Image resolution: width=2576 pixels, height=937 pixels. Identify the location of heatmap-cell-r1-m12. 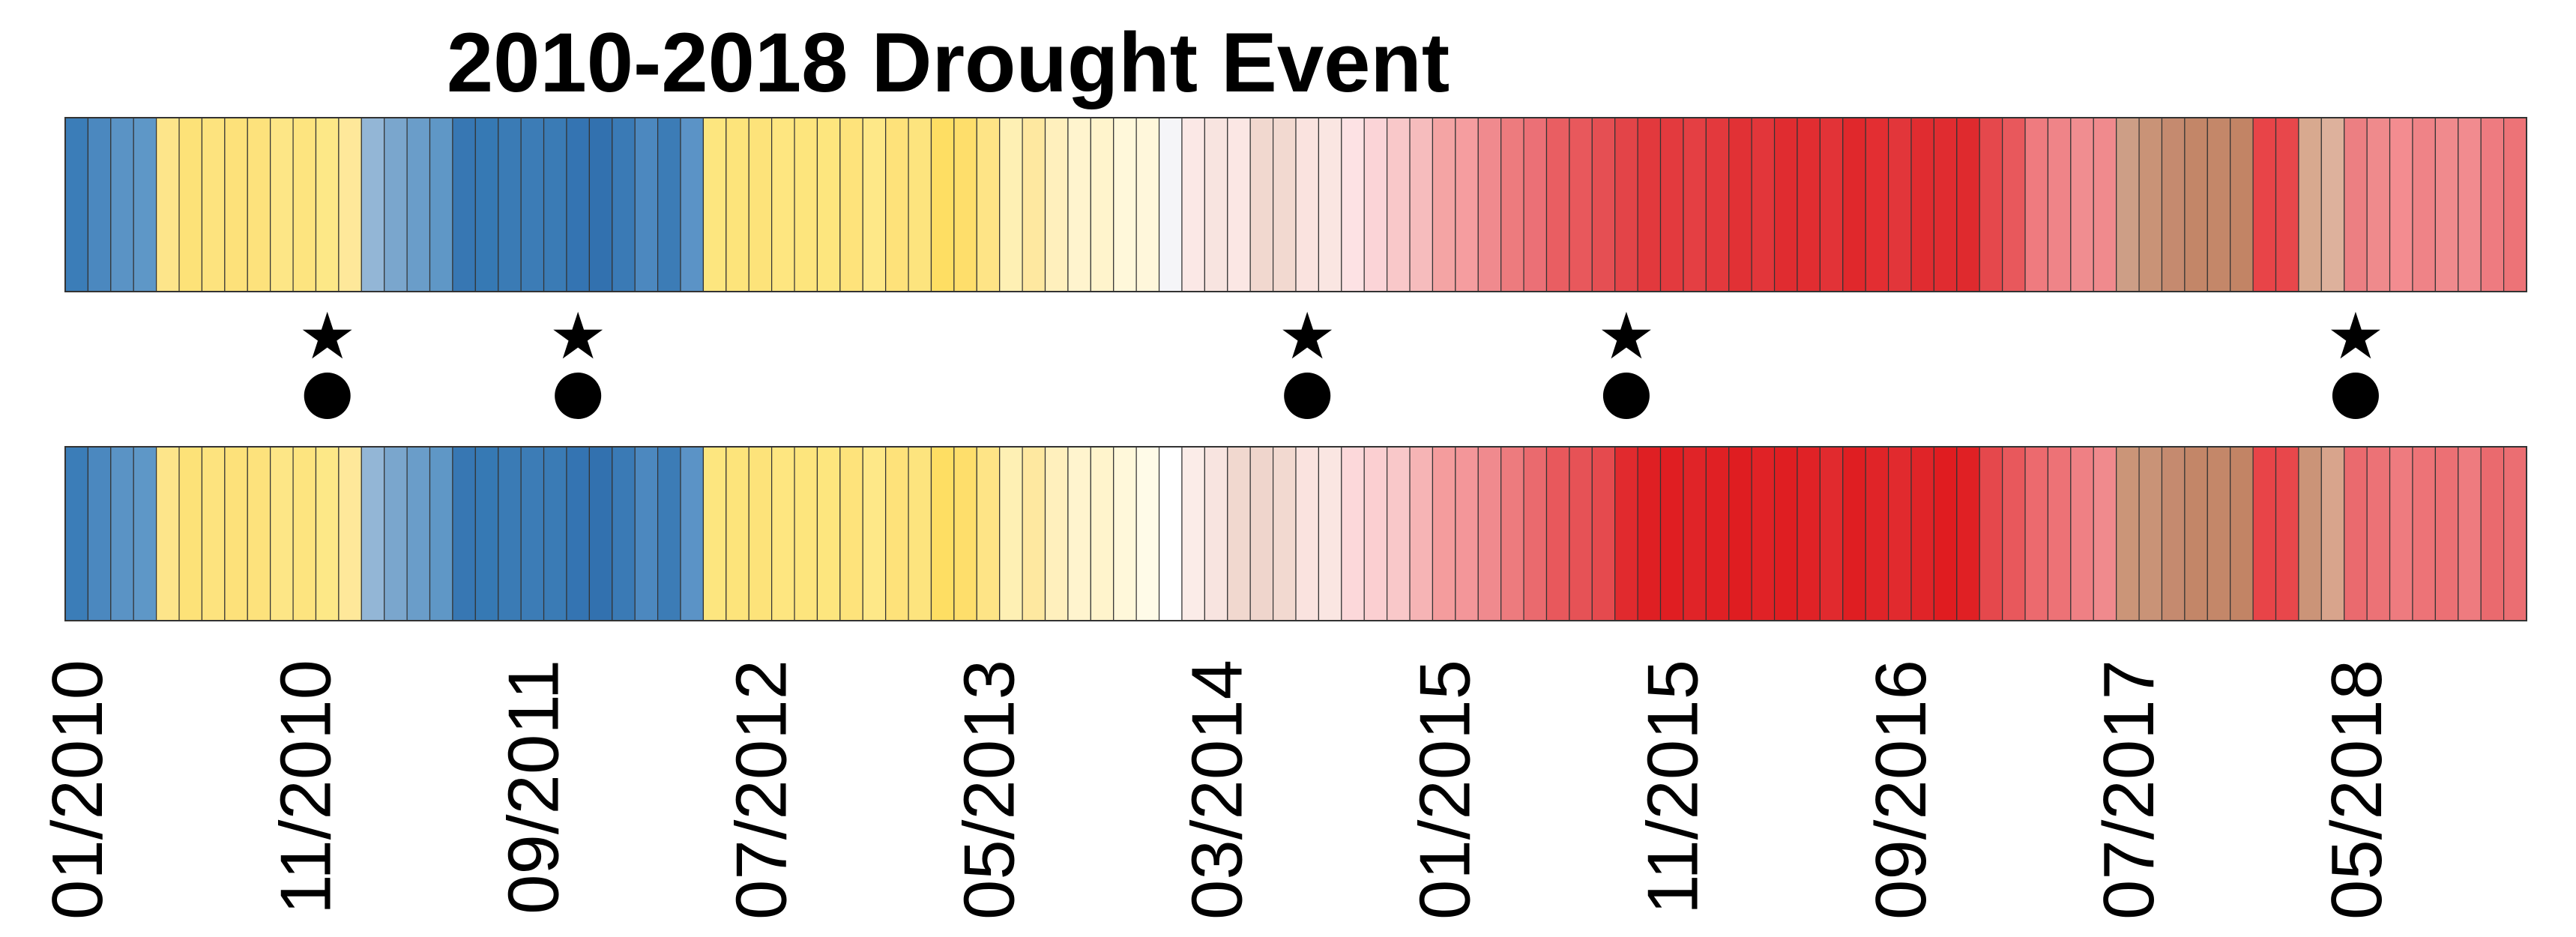
(350, 533).